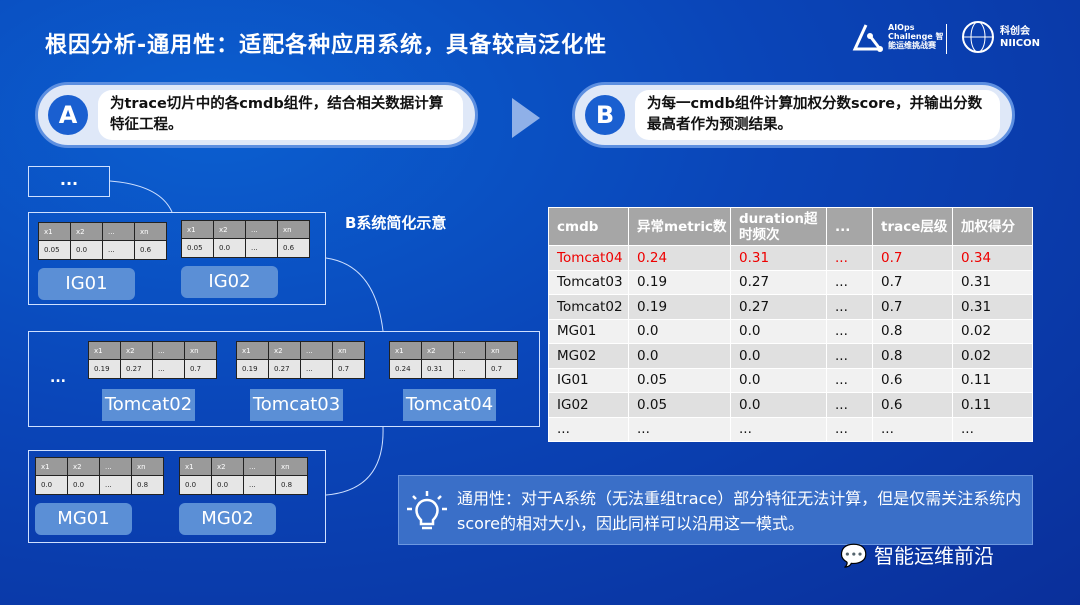  I want to click on table-cell: Tomcat02, so click(588, 307).